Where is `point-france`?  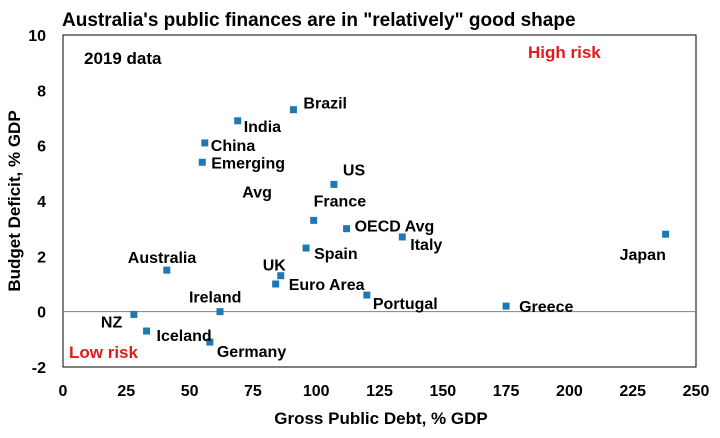
point-france is located at coordinates (314, 220).